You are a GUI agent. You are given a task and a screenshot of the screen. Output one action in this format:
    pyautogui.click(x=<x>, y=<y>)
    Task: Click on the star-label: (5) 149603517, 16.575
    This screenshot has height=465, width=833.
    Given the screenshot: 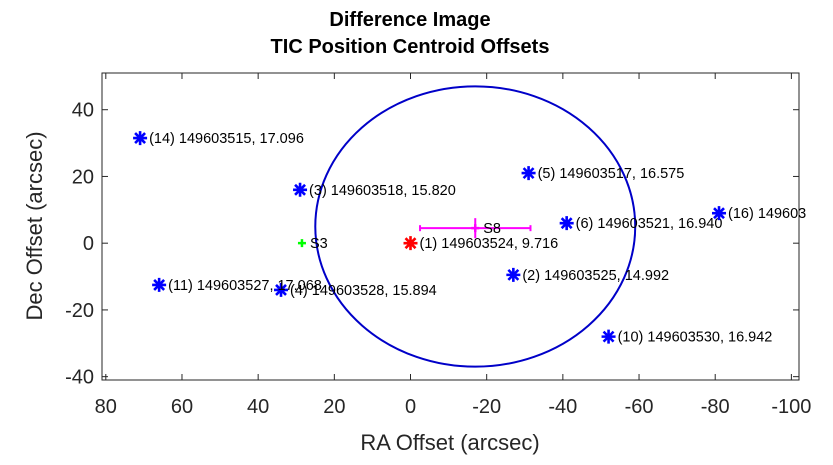 What is the action you would take?
    pyautogui.click(x=611, y=174)
    